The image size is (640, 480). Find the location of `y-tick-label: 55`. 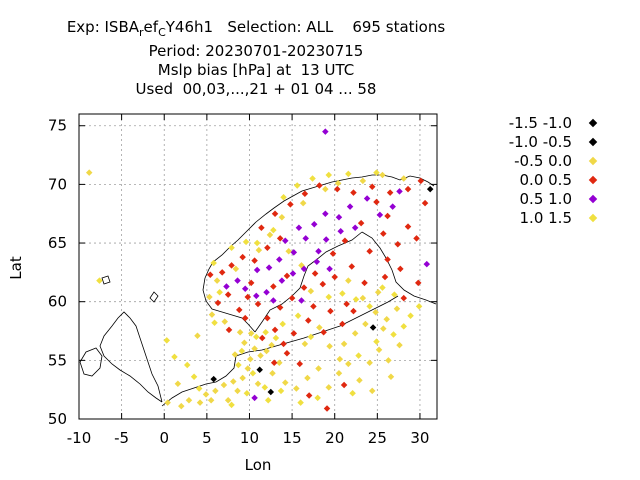

y-tick-label: 55 is located at coordinates (57, 360).